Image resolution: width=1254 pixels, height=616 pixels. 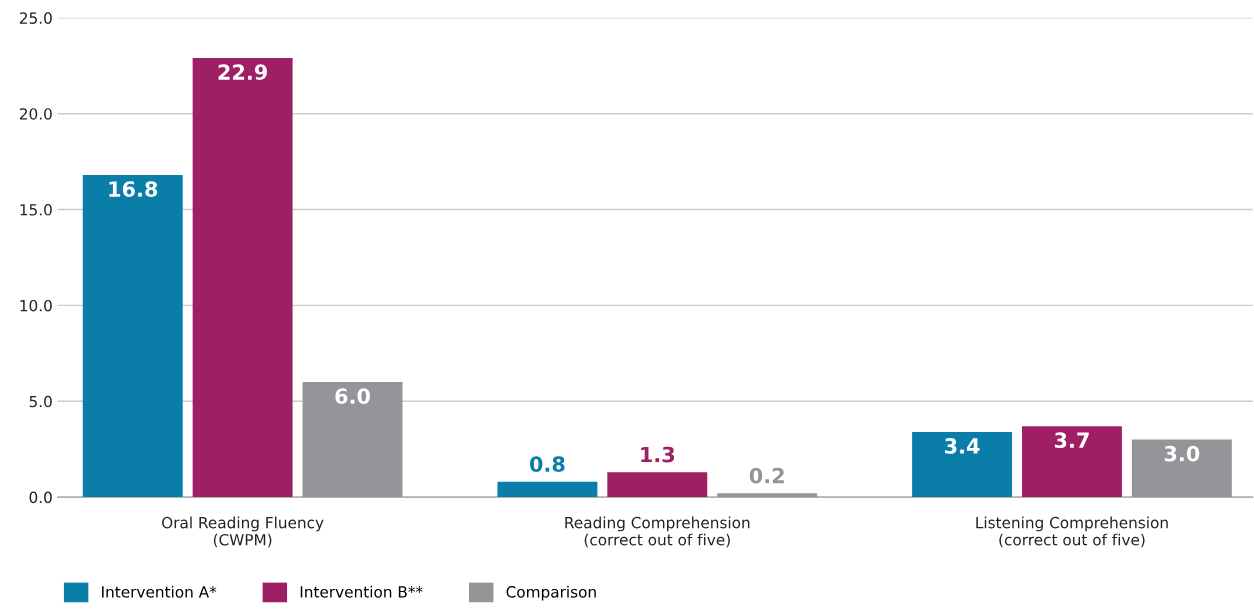 I want to click on y-tick-label: 0.0, so click(x=40, y=497).